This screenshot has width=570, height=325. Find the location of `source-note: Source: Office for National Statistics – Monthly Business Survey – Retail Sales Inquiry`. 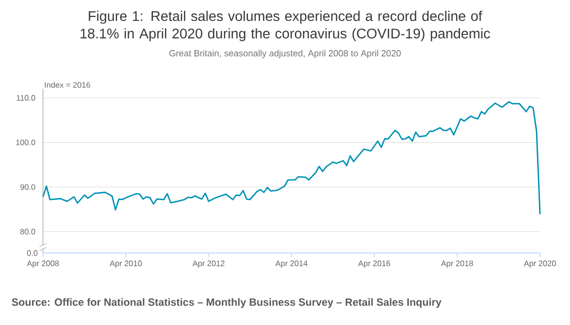

source-note: Source: Office for National Statistics – Monthly Business Survey – Retail Sales Inquiry is located at coordinates (227, 303).